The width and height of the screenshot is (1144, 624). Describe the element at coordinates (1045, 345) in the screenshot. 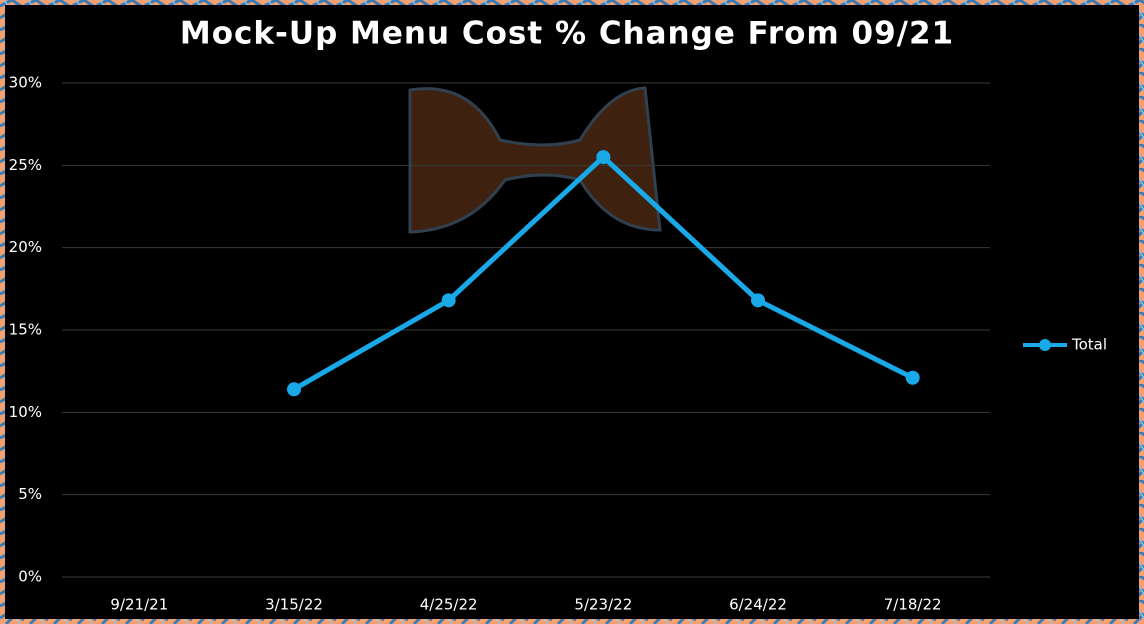

I see `legend-marker` at that location.